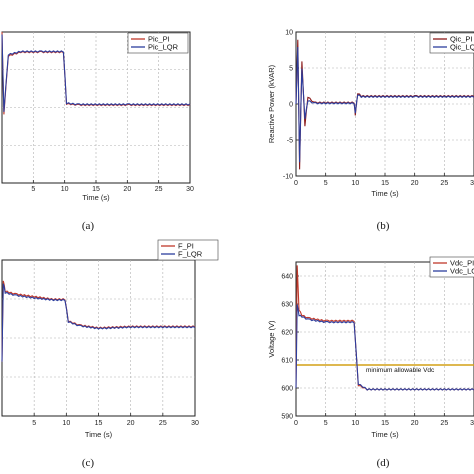 Image resolution: width=474 pixels, height=474 pixels. I want to click on series-line-vdc-lqr, so click(384, 347).